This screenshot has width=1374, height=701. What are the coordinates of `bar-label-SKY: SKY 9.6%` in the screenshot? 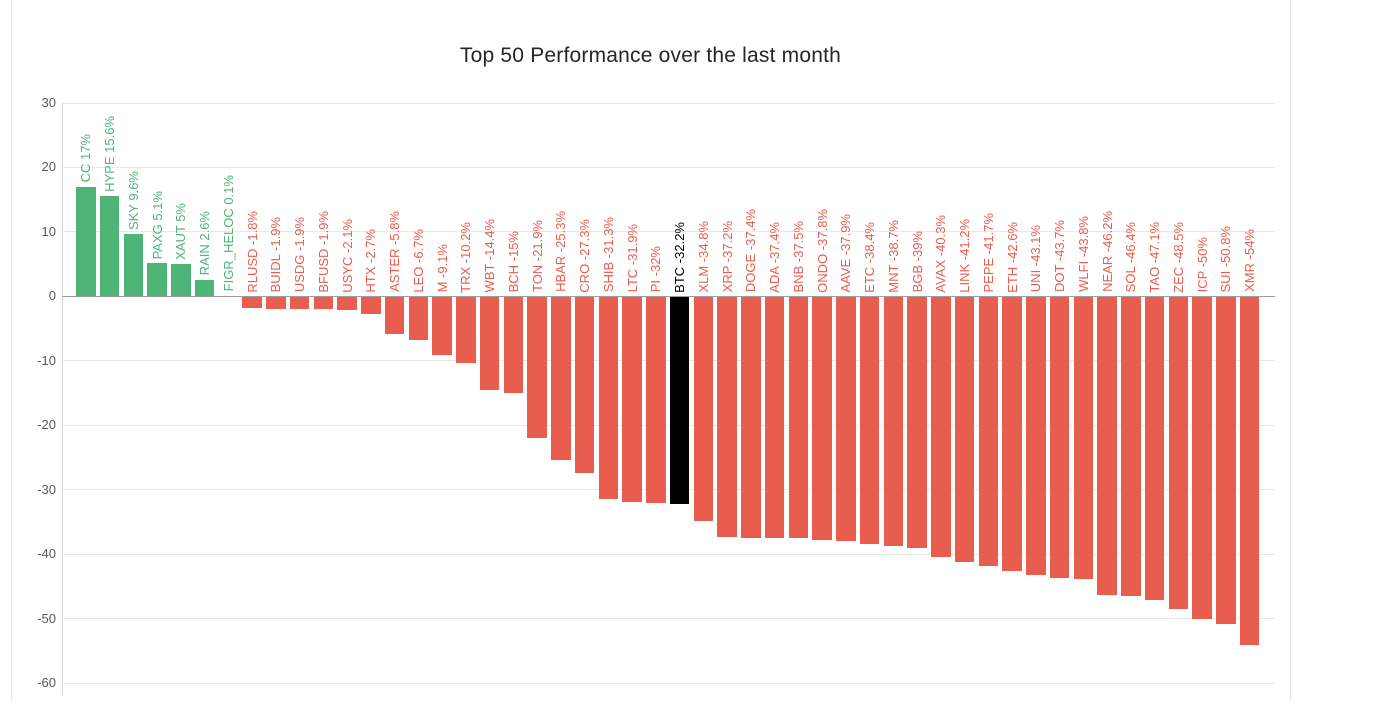 It's located at (133, 201).